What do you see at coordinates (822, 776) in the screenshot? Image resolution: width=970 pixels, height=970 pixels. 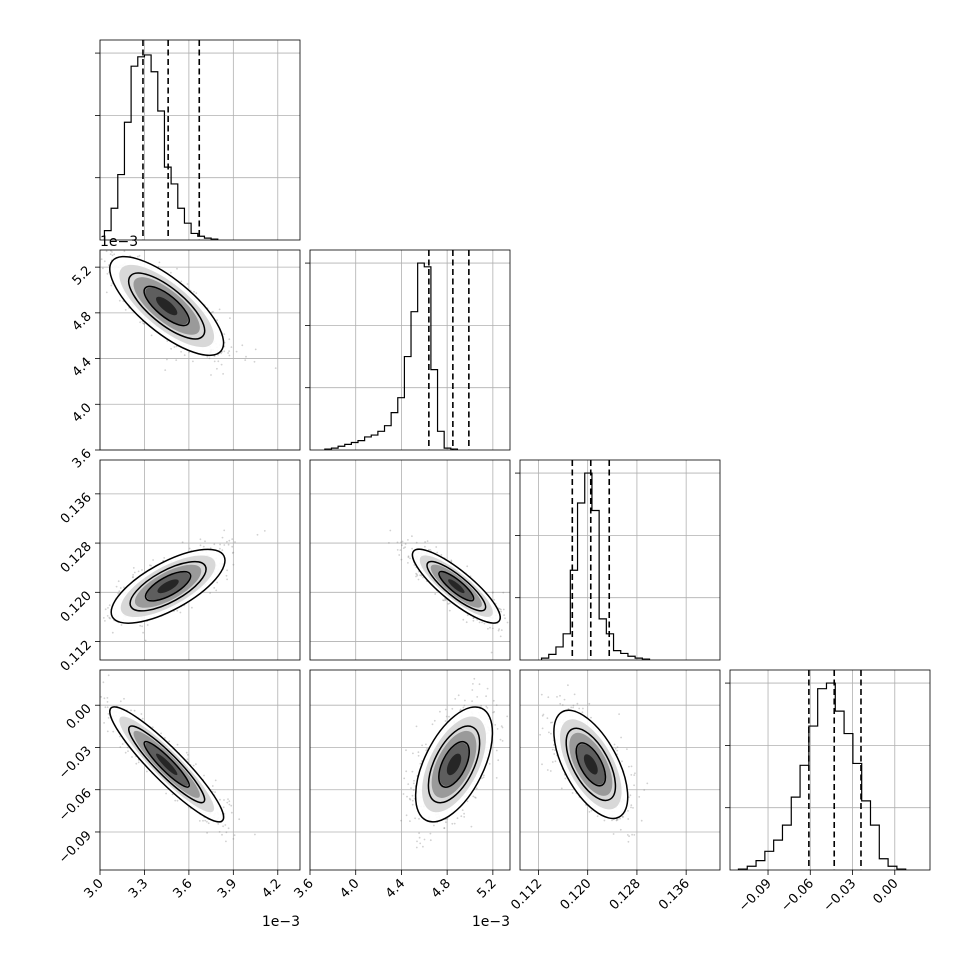 I see `histogram-line` at bounding box center [822, 776].